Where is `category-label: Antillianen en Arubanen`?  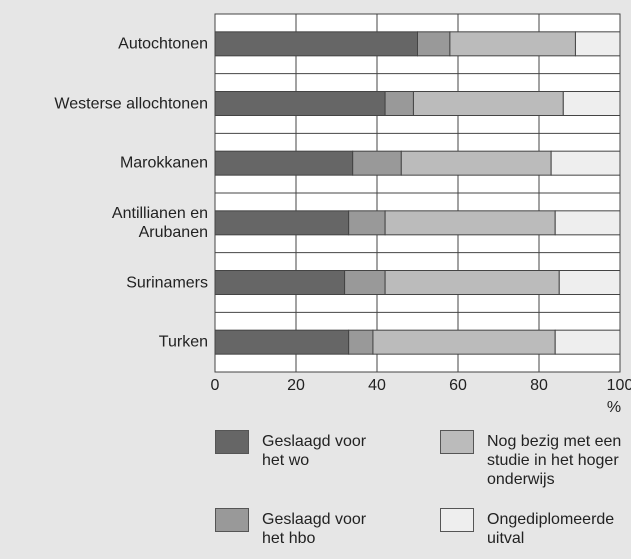 category-label: Antillianen en Arubanen is located at coordinates (159, 222).